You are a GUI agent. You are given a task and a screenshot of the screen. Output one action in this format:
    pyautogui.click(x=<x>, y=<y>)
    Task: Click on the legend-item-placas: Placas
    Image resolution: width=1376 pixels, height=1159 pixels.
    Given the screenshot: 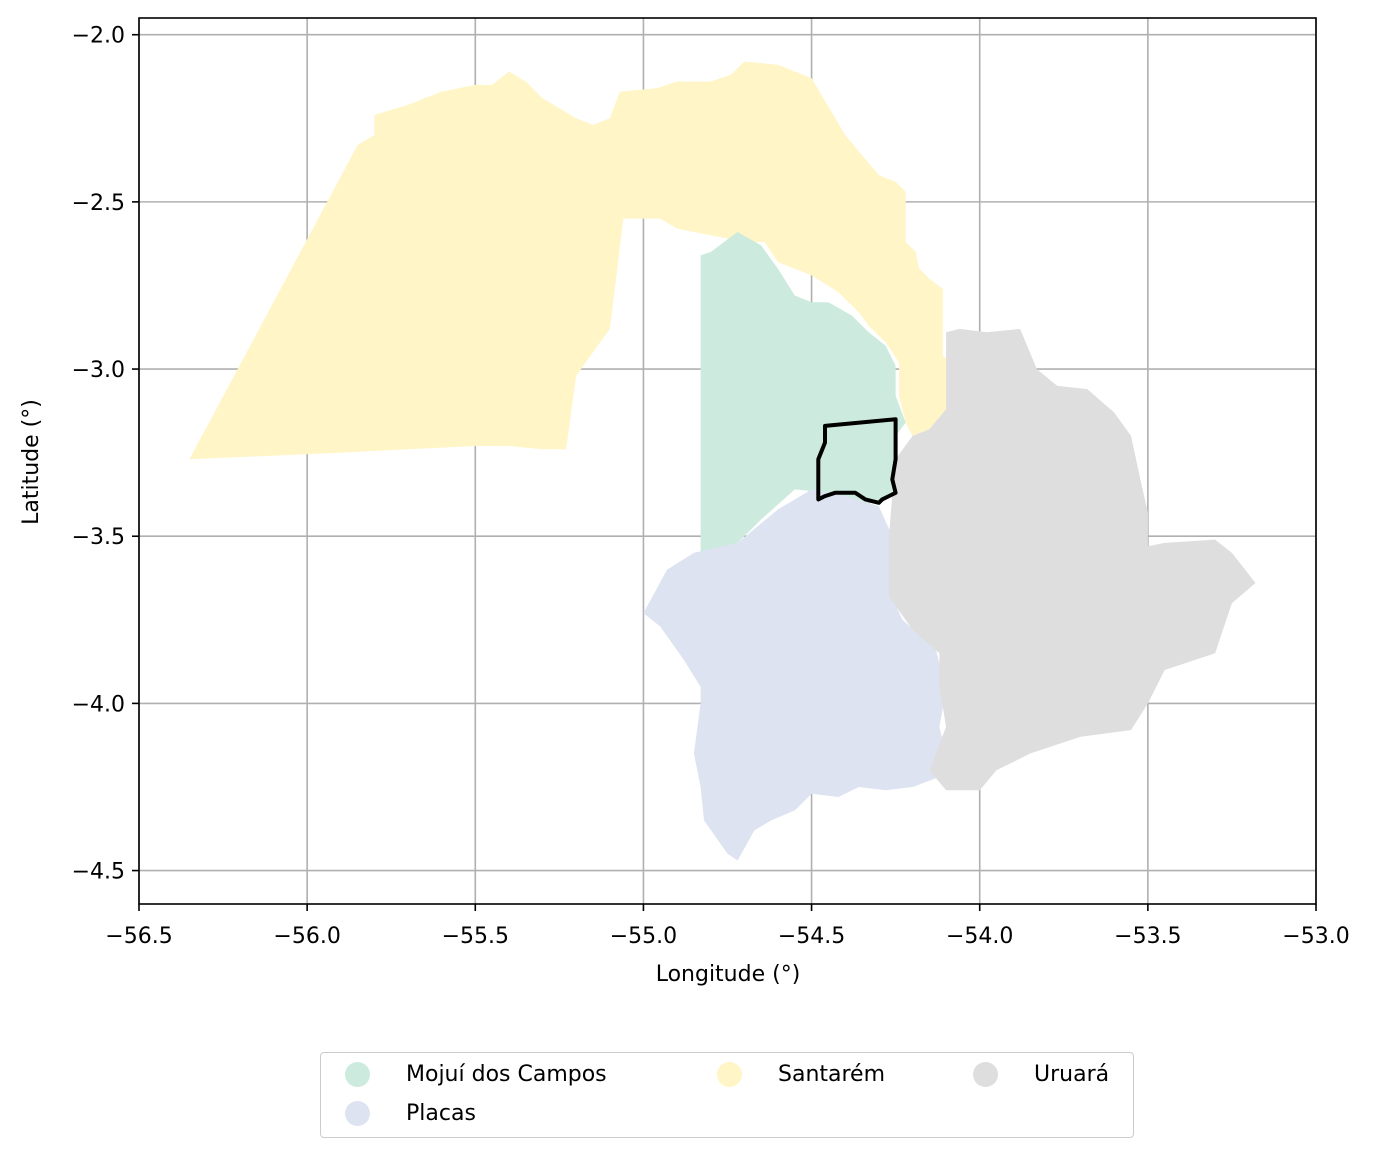 What is the action you would take?
    pyautogui.click(x=410, y=1113)
    